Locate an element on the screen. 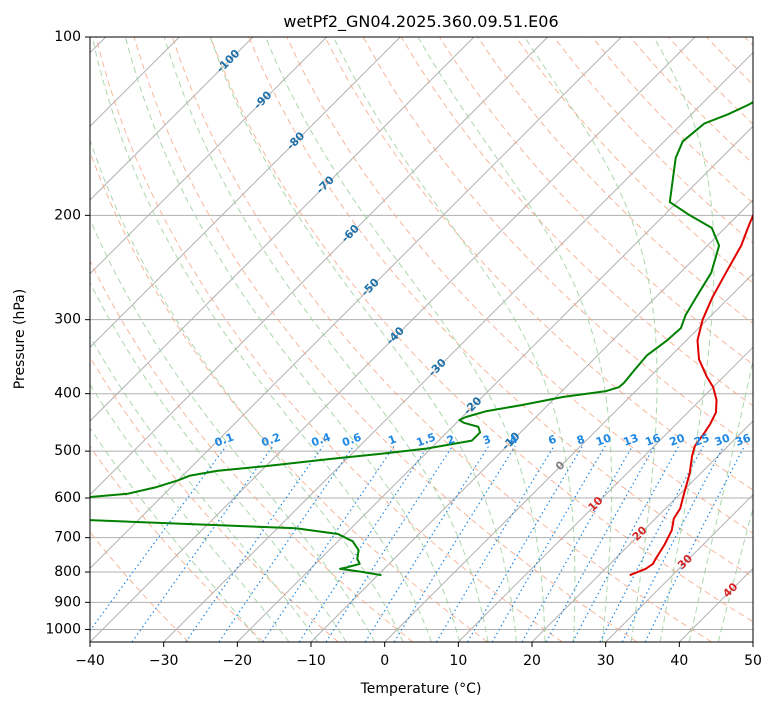  mixing-ratio-label-6: 2 is located at coordinates (451, 440).